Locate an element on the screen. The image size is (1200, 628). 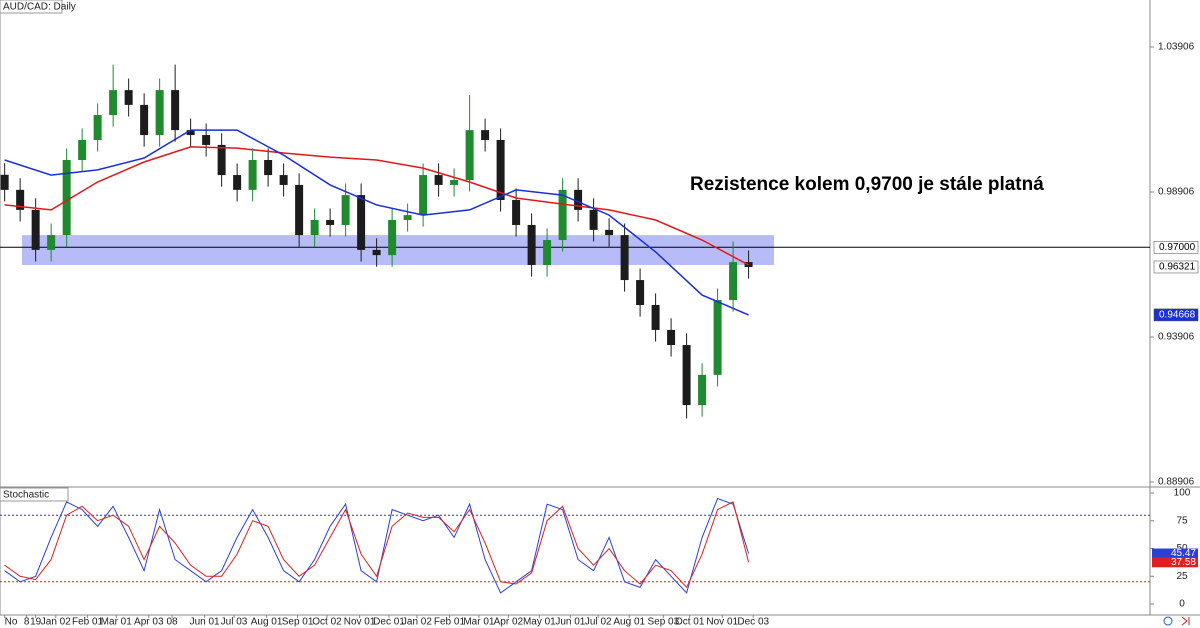
pane-title: Stochastic is located at coordinates (26, 495).